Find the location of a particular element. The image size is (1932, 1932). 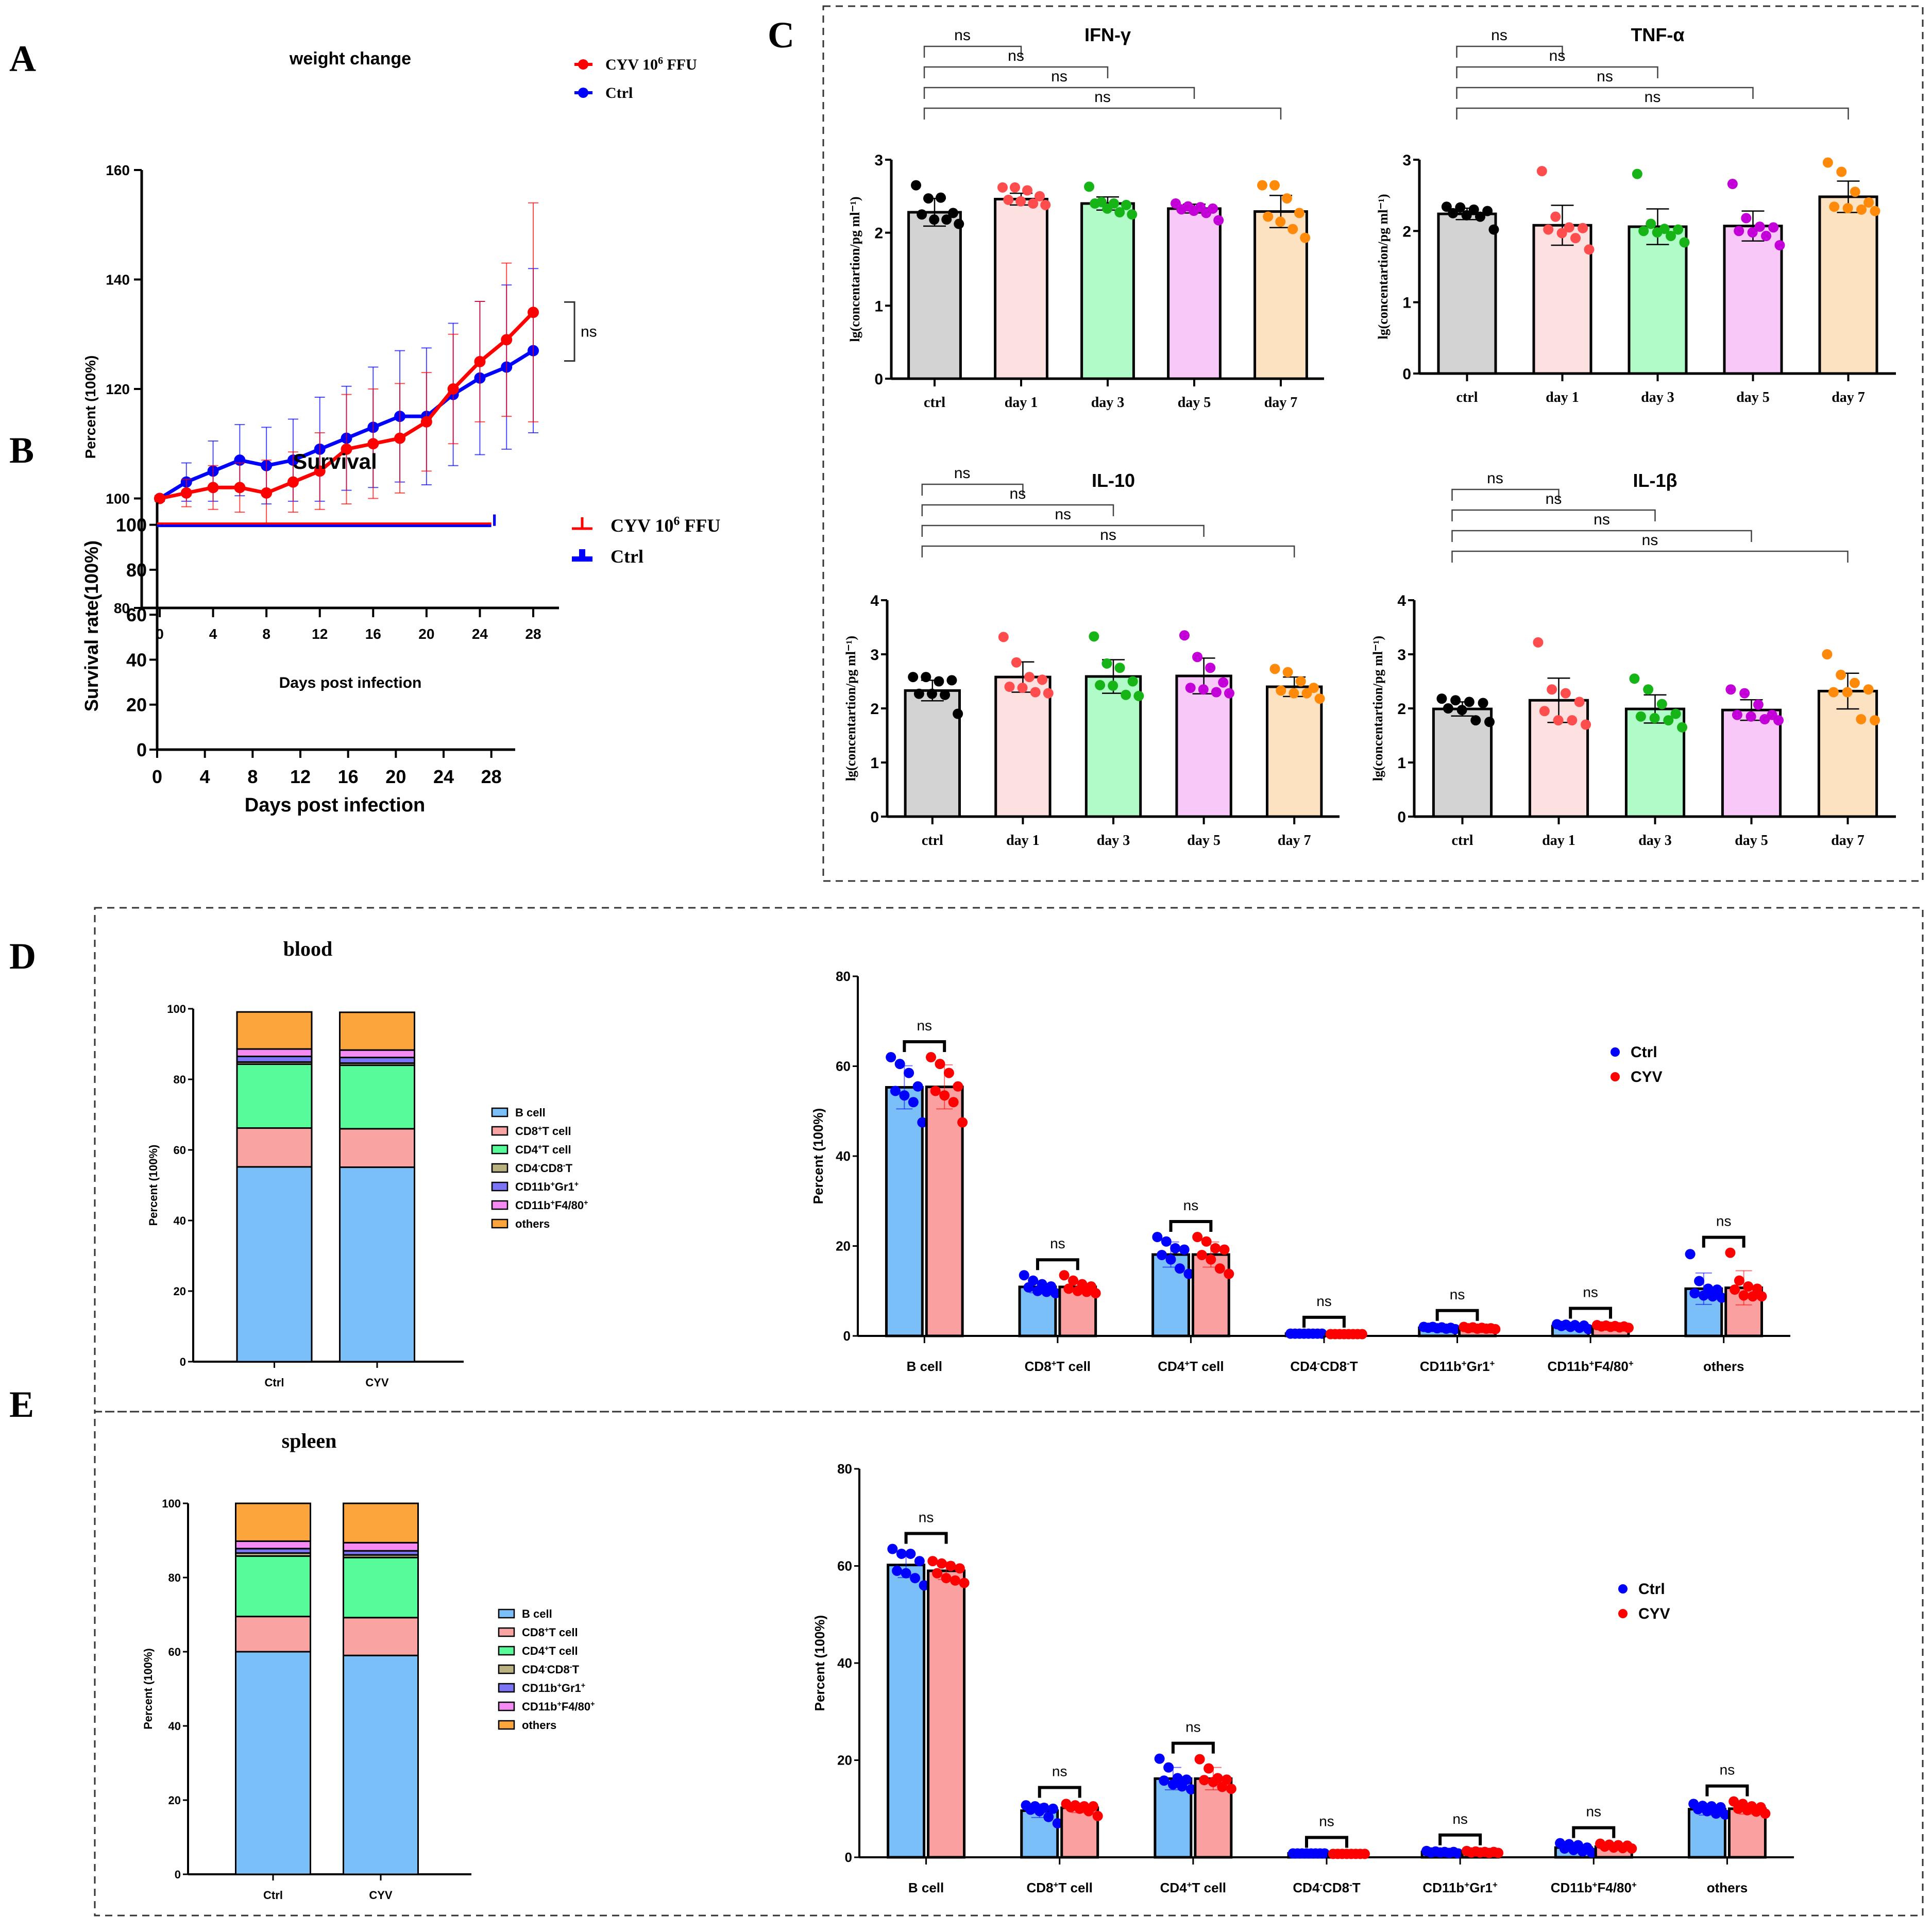

x-tick-label: day 1 is located at coordinates (1022, 403).